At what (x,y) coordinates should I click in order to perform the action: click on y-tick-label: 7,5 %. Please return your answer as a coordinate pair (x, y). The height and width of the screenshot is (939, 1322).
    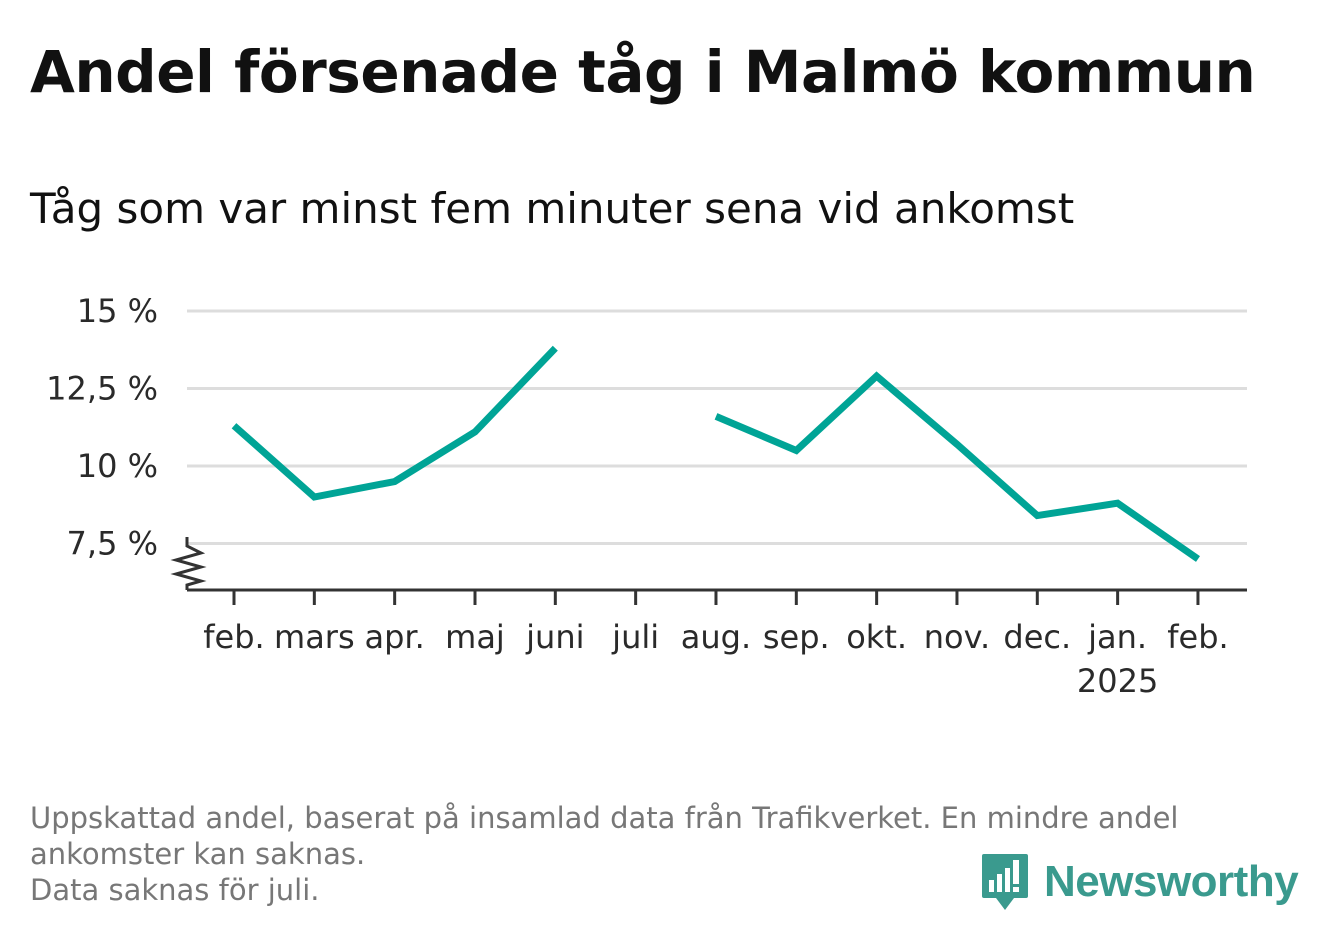
    Looking at the image, I should click on (112, 544).